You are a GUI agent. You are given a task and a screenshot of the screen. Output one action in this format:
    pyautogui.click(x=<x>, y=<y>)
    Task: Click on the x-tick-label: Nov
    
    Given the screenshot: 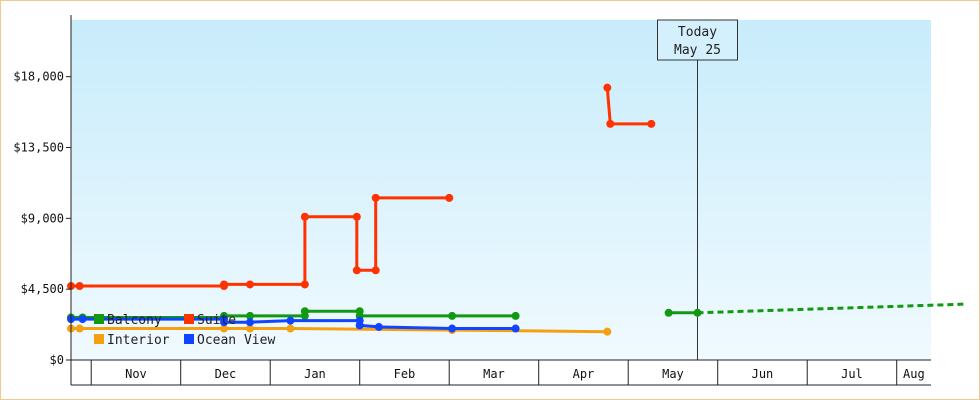 What is the action you would take?
    pyautogui.click(x=136, y=374)
    